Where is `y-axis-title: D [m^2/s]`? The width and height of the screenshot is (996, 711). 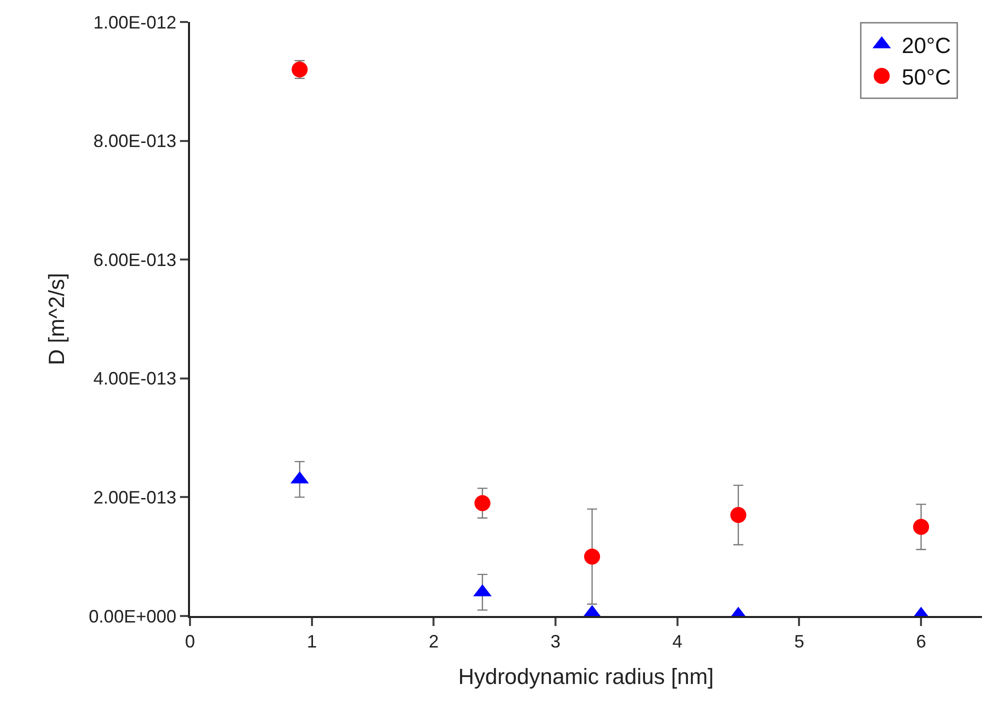 y-axis-title: D [m^2/s] is located at coordinates (57, 319).